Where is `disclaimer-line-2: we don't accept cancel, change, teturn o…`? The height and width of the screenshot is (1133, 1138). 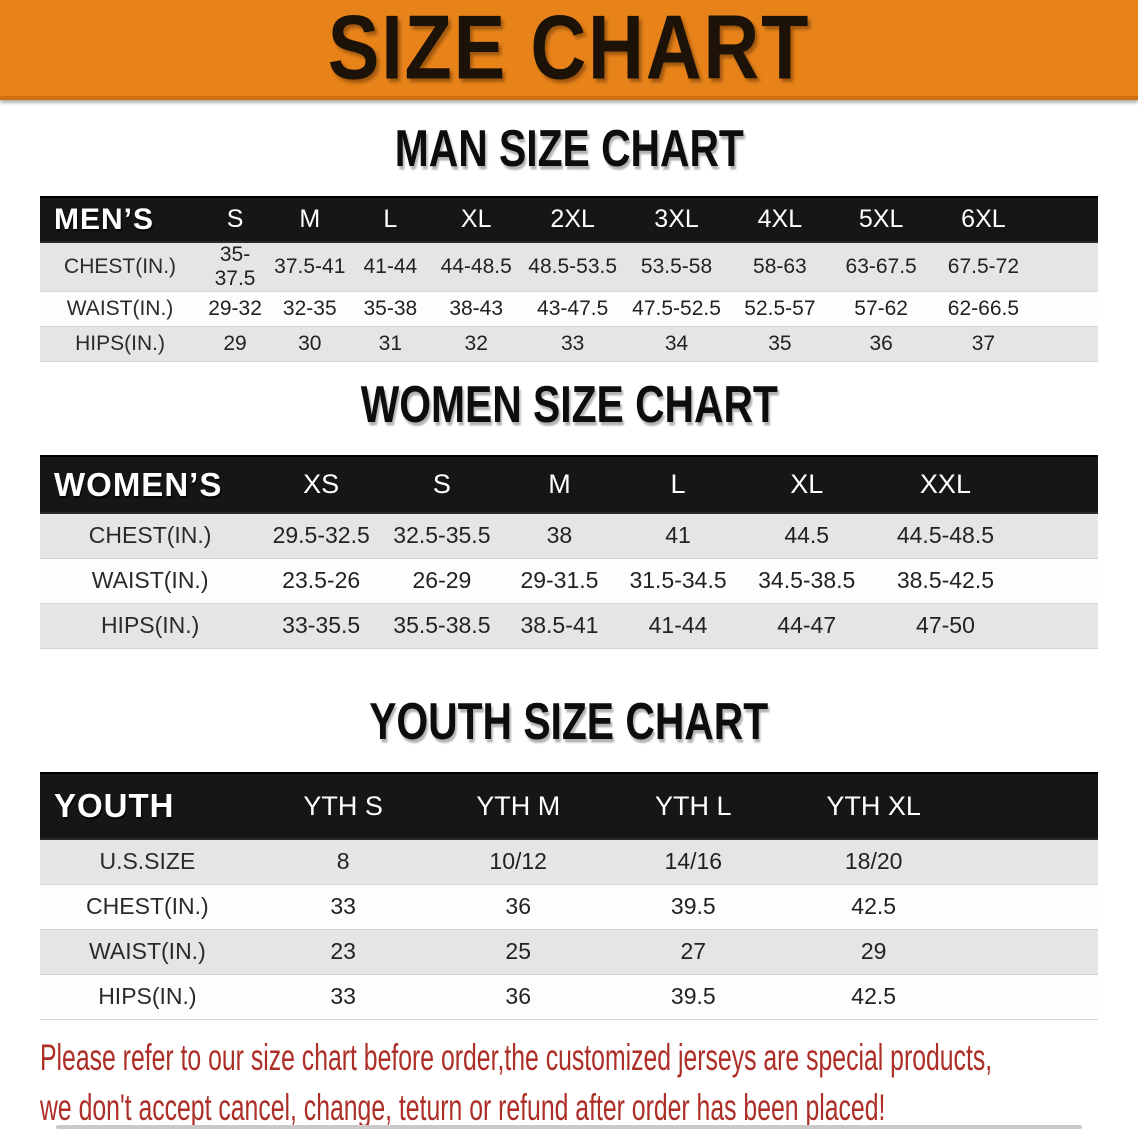
disclaimer-line-2: we don't accept cancel, change, teturn o… is located at coordinates (463, 1107).